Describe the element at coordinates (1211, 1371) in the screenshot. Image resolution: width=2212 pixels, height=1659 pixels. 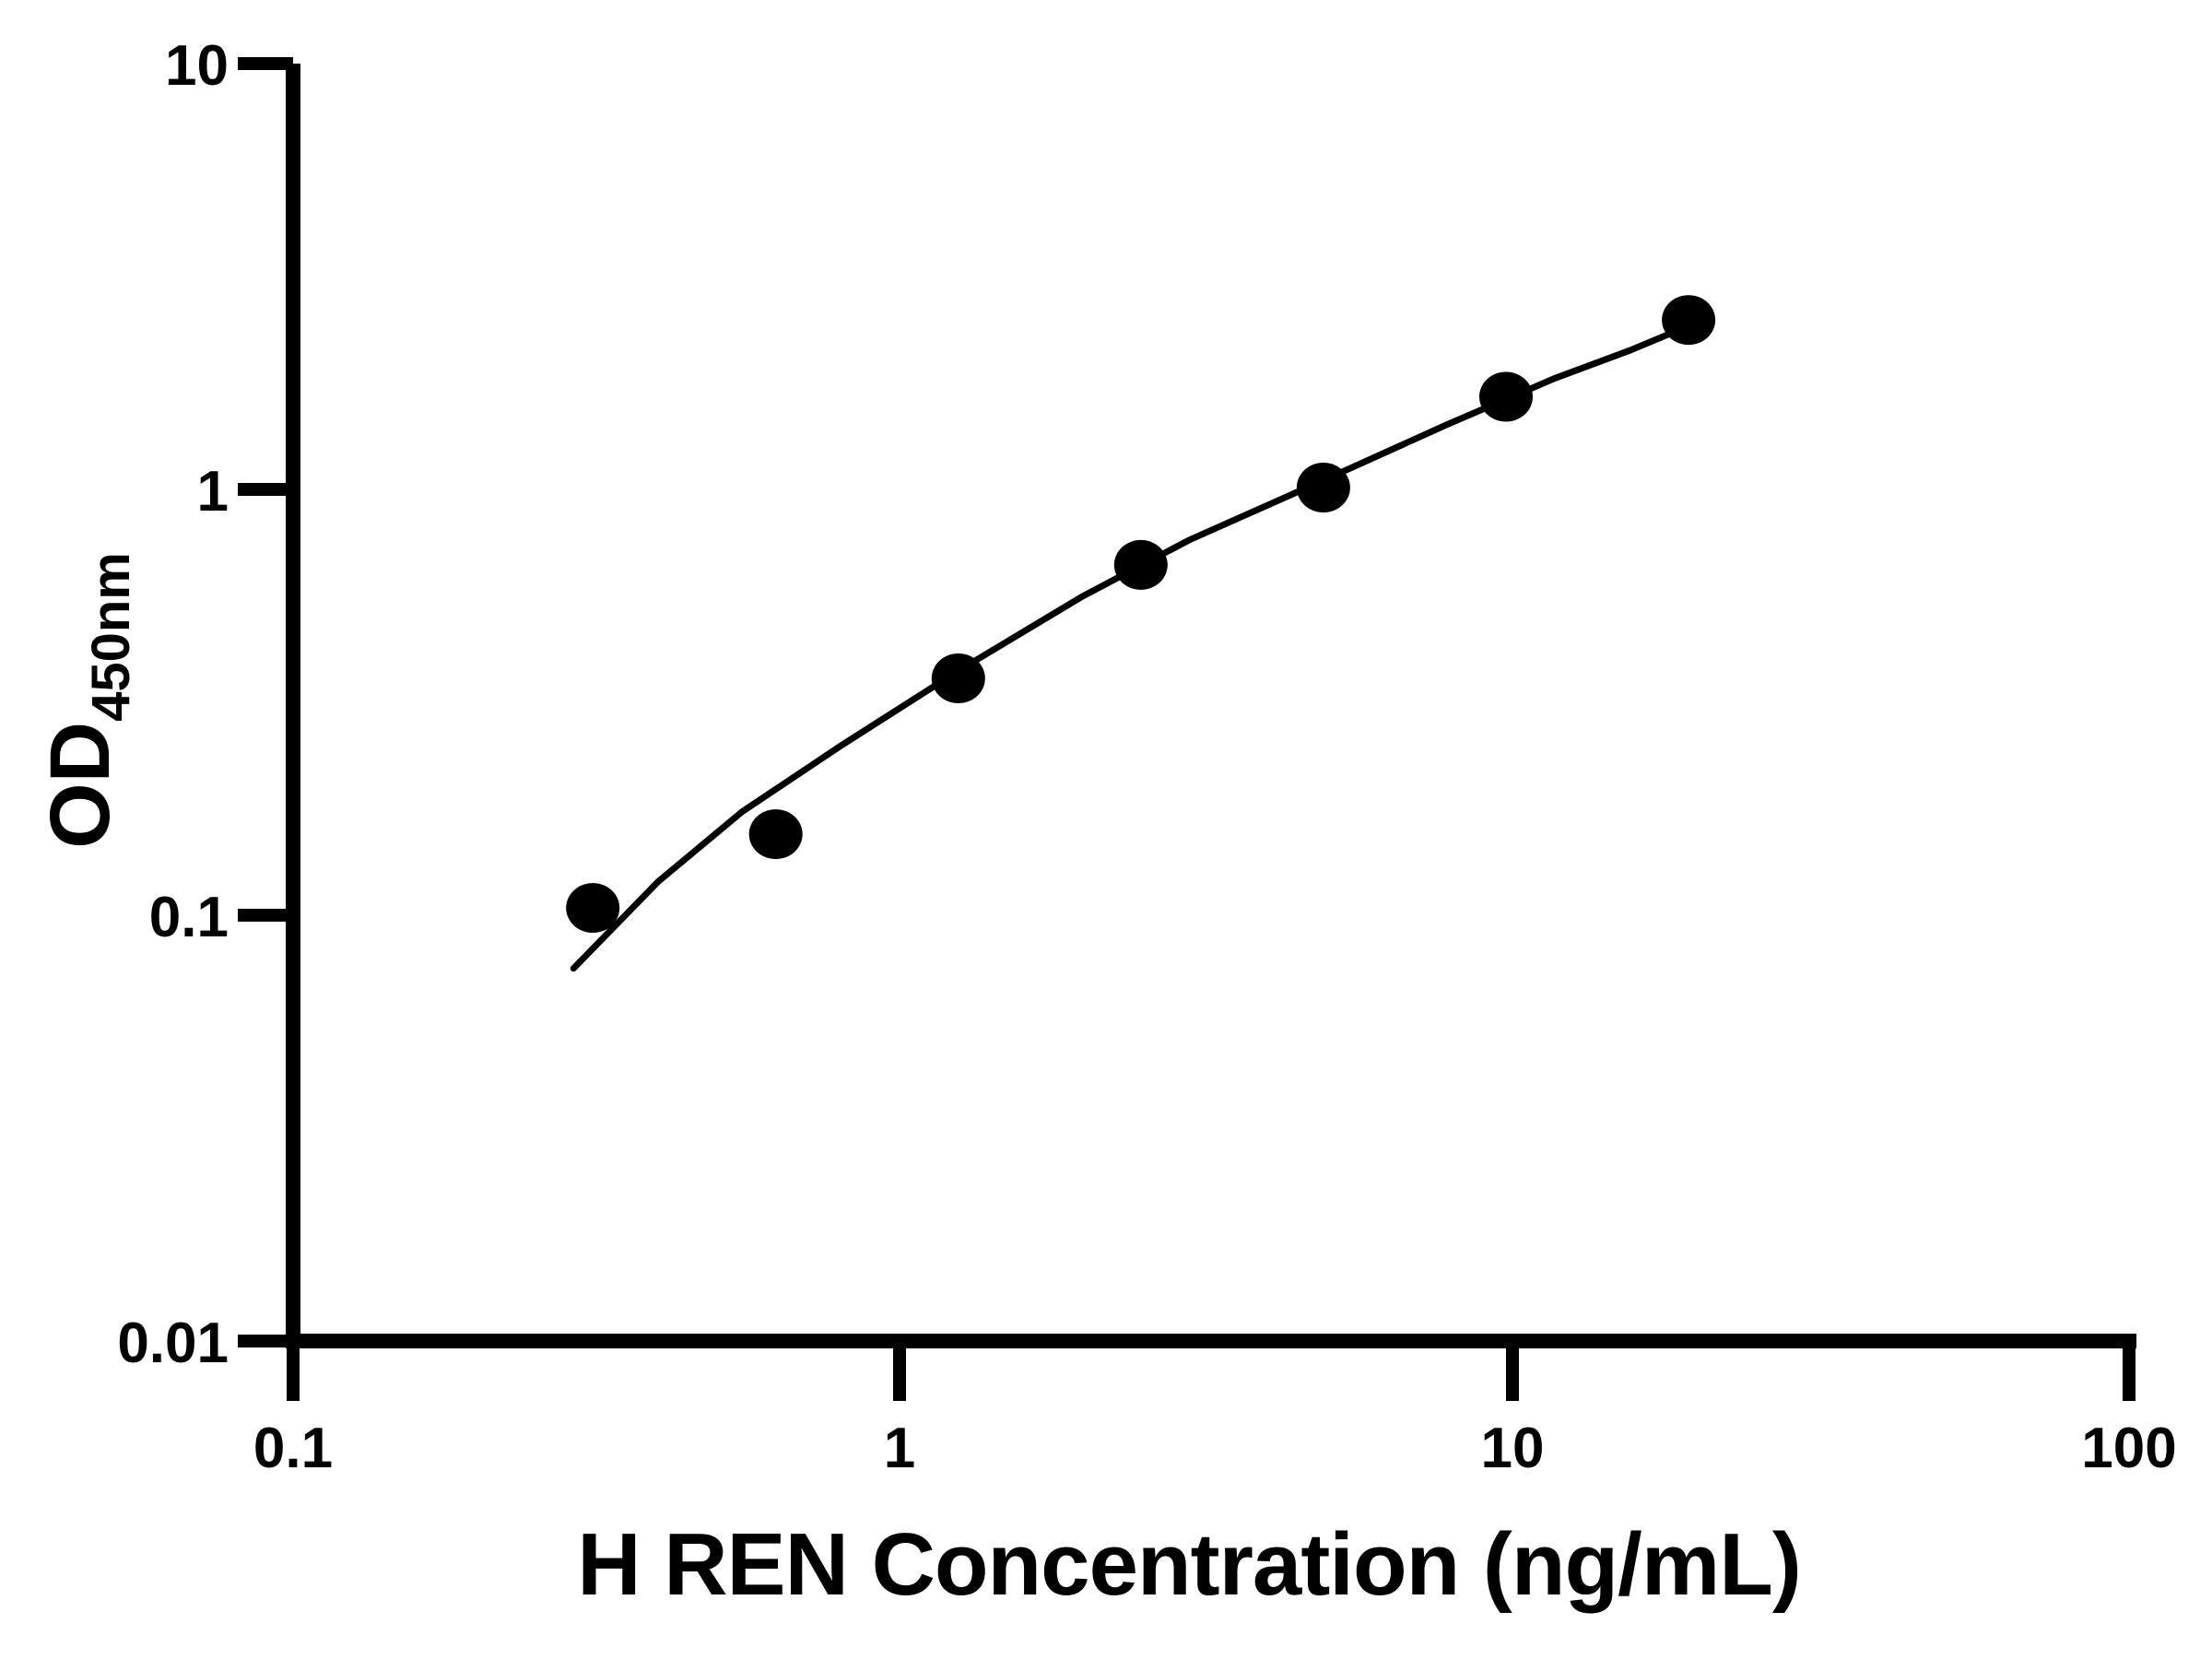
I see `x-axis-ticks` at that location.